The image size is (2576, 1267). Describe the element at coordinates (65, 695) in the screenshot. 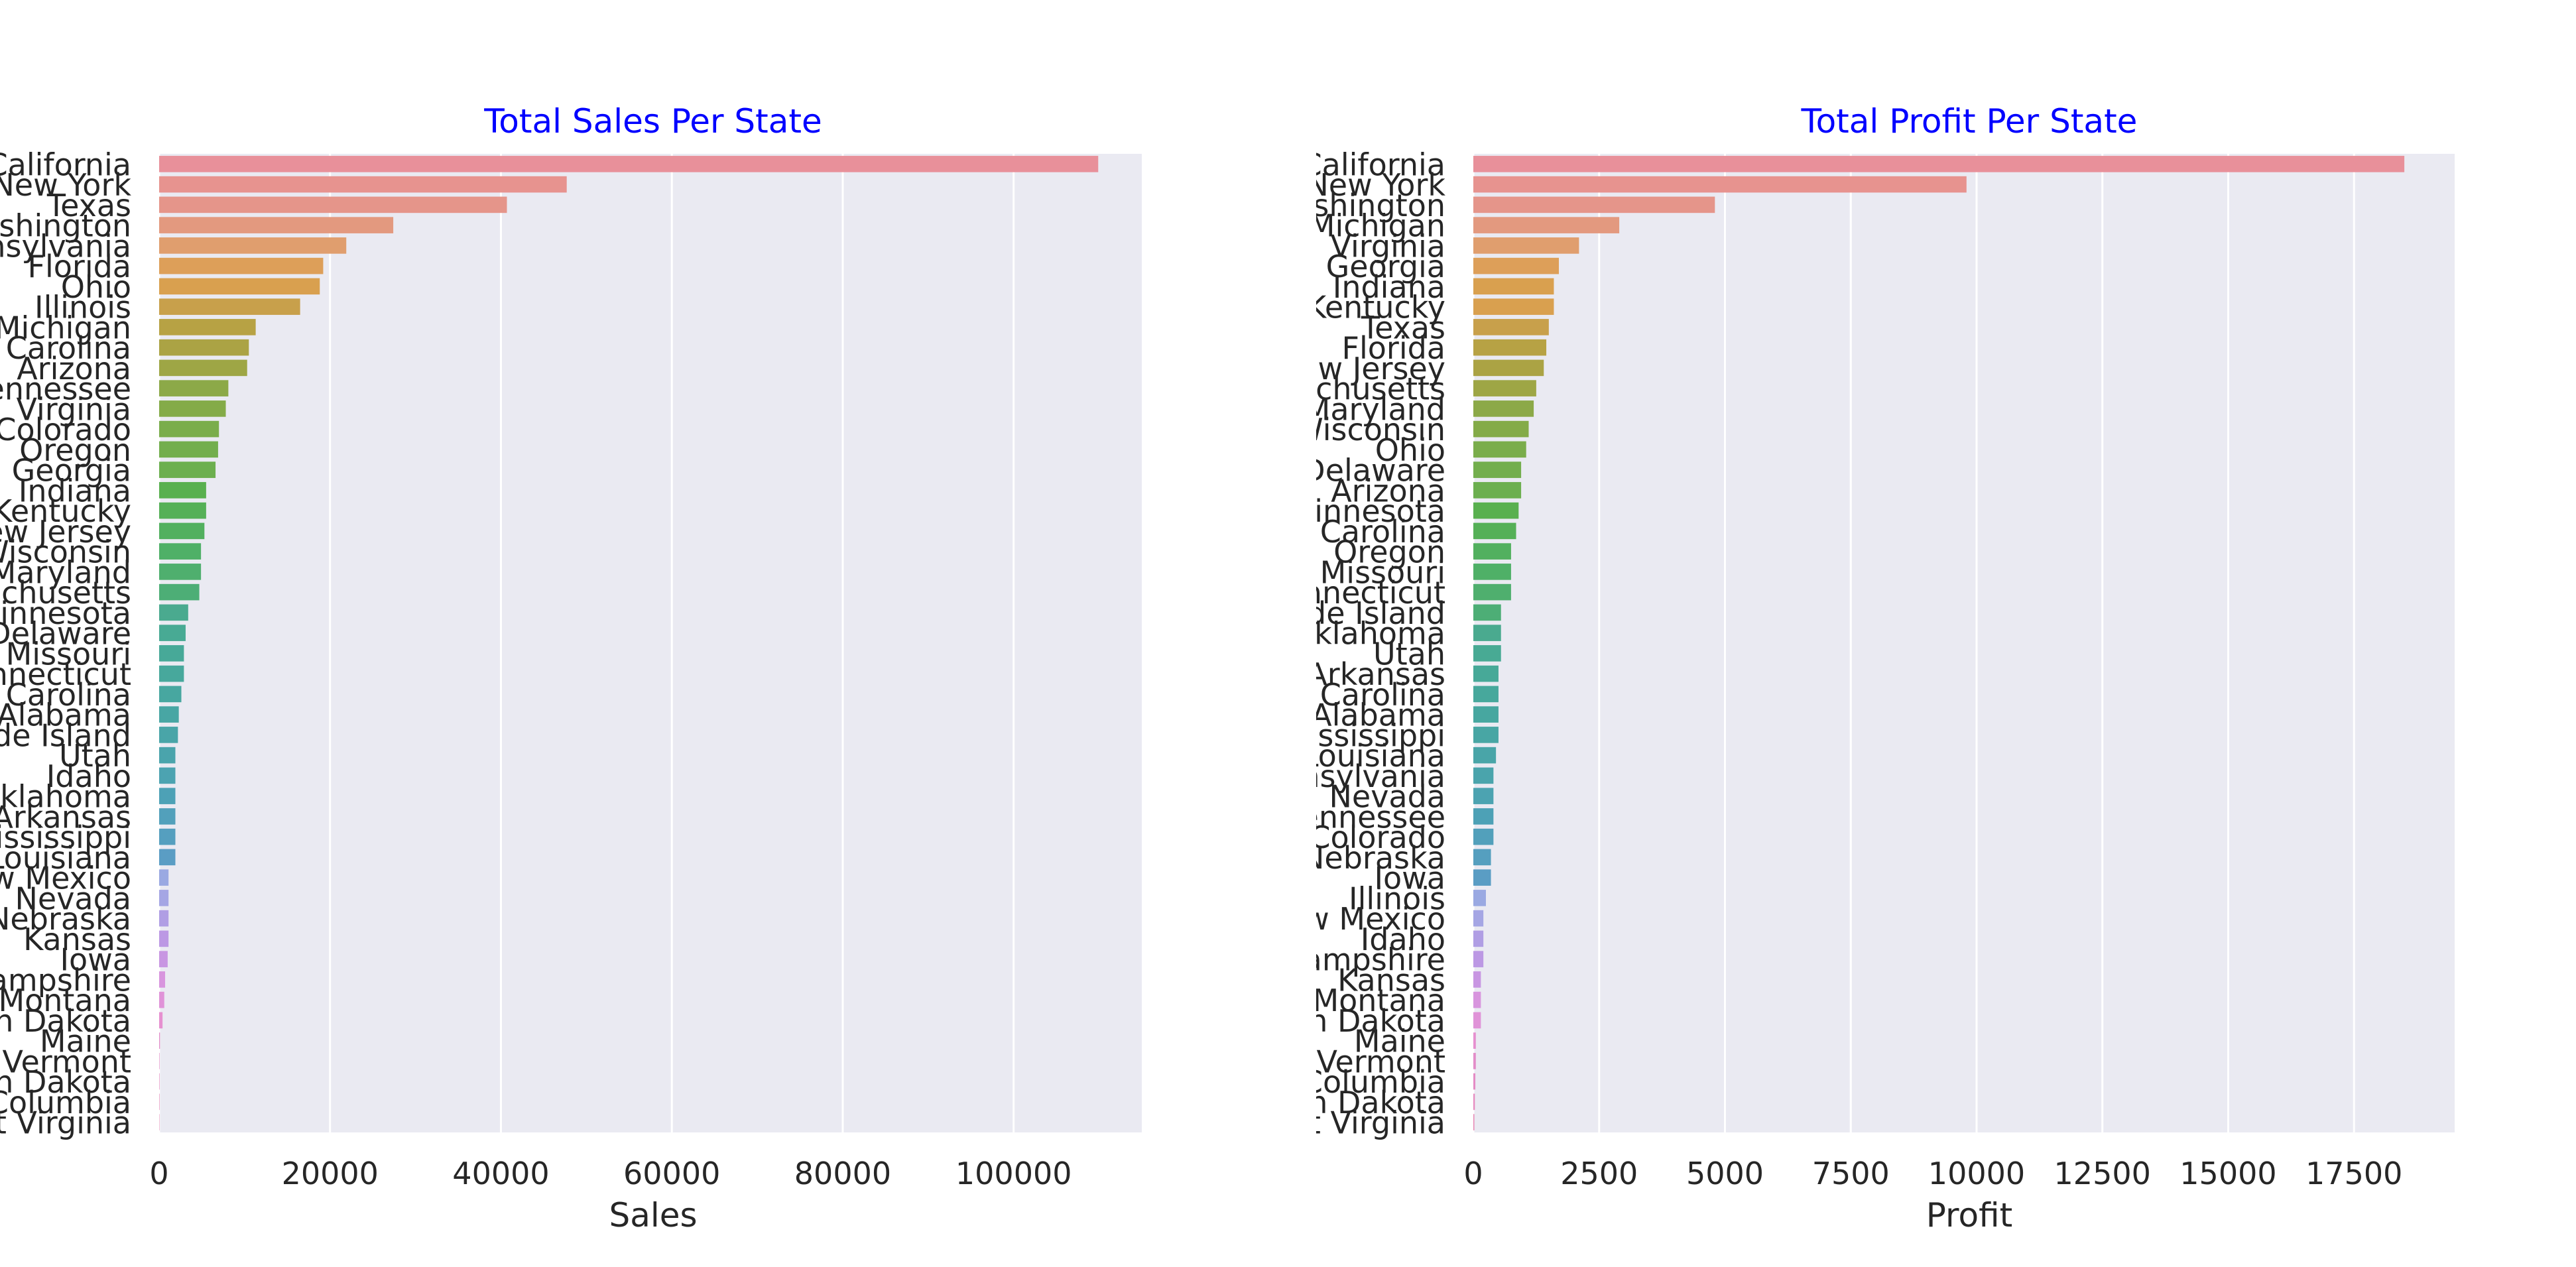

I see `sales-category-label: South Carolina` at that location.